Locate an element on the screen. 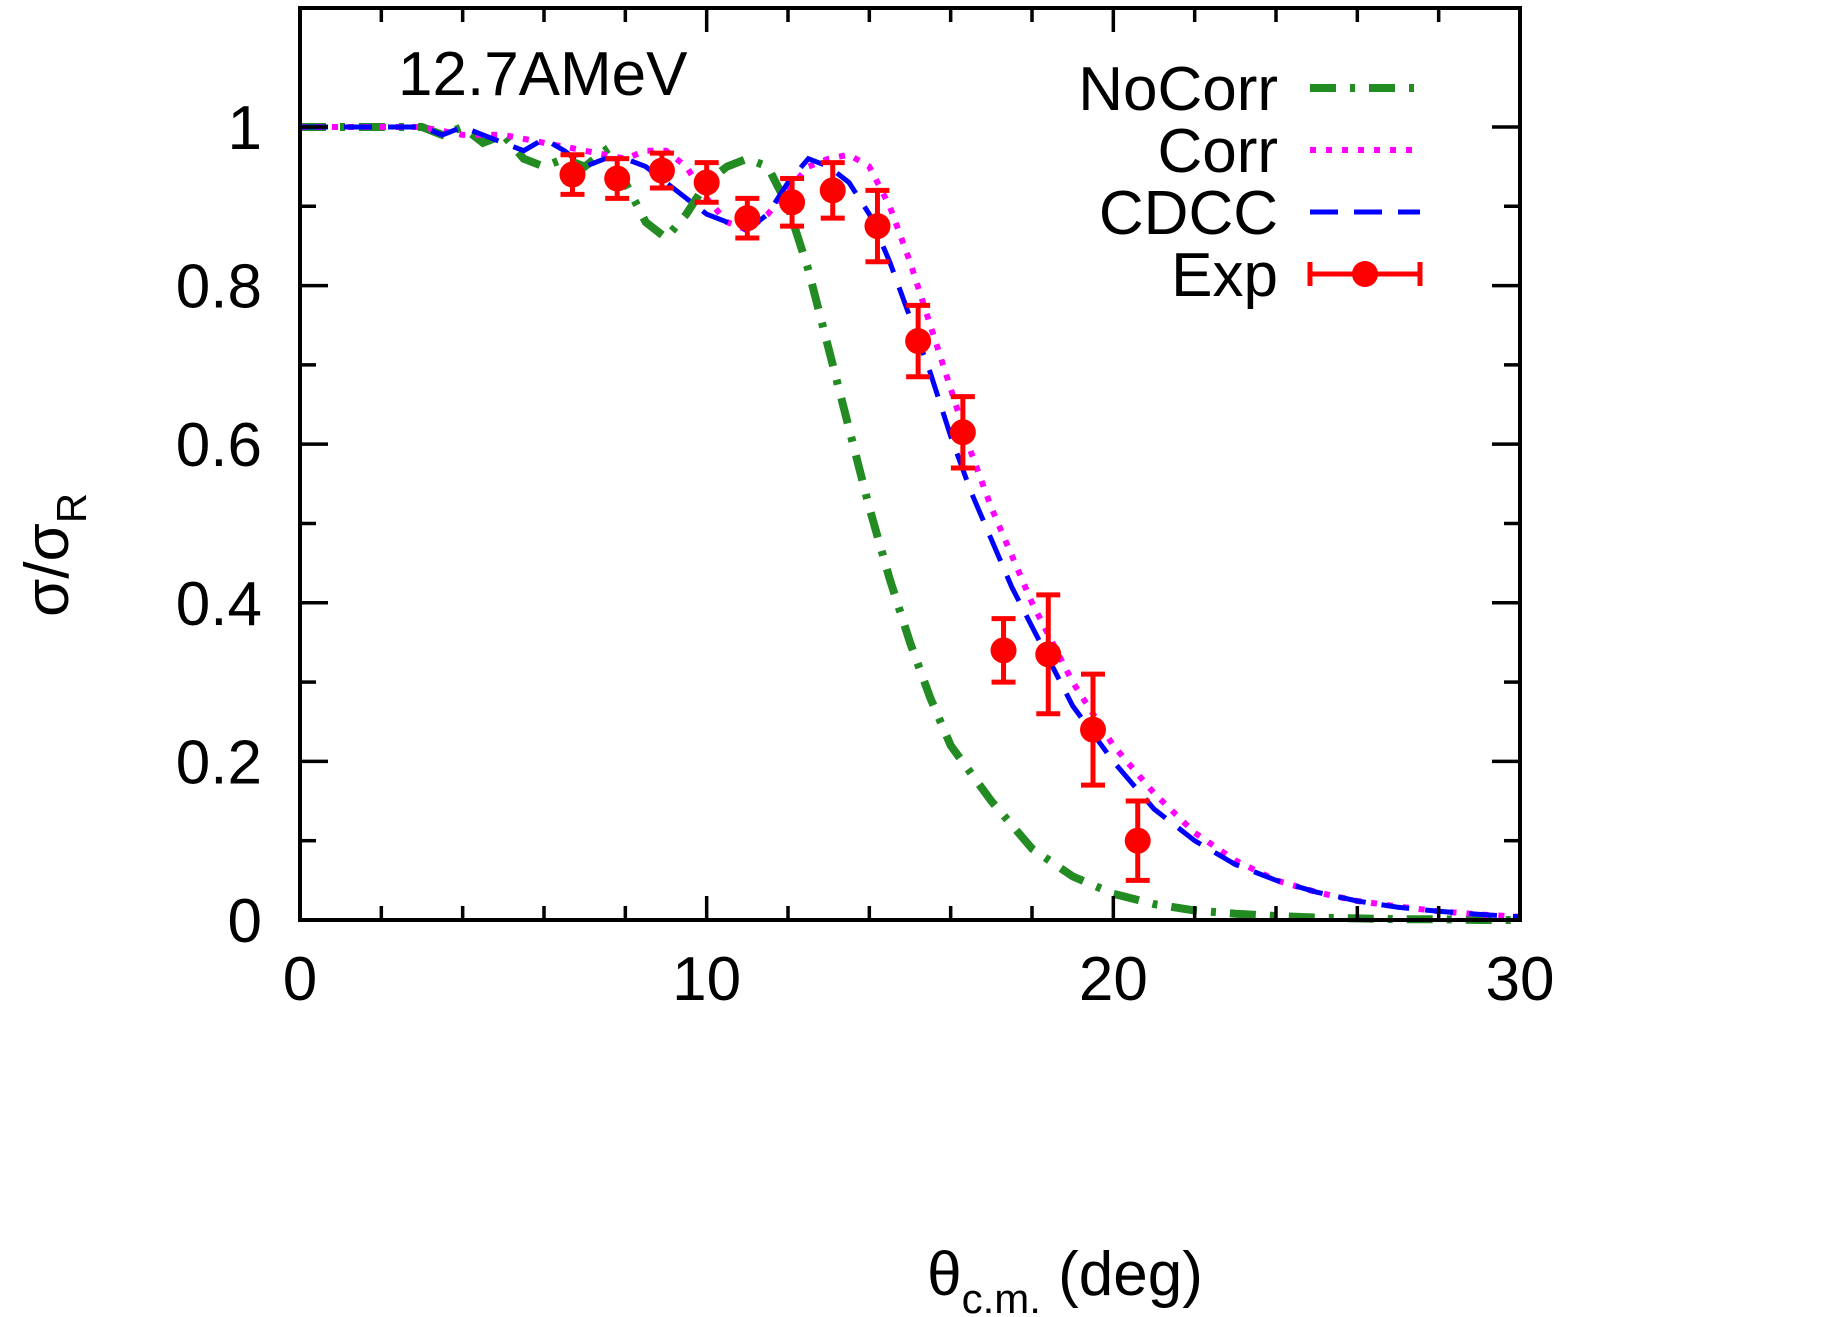  legend-entry-corr: Corr is located at coordinates (1288, 151).